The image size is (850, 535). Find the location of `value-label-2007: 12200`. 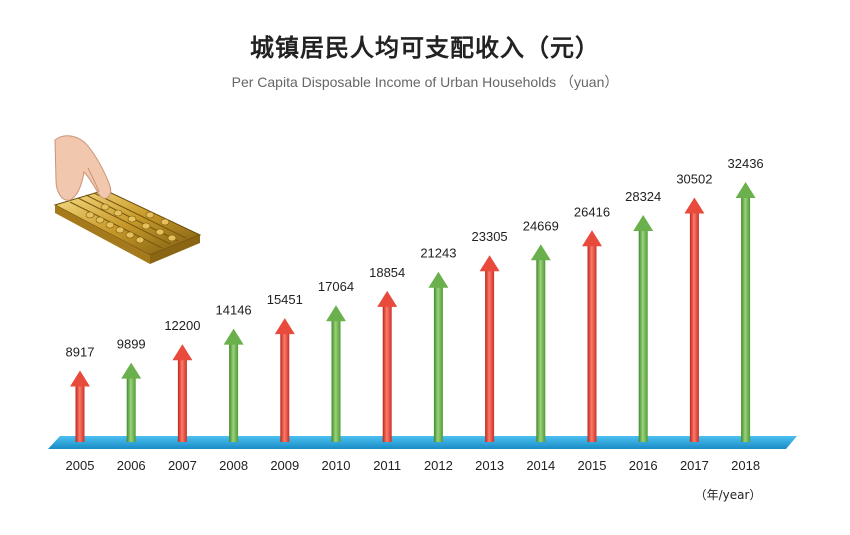

value-label-2007: 12200 is located at coordinates (182, 325).